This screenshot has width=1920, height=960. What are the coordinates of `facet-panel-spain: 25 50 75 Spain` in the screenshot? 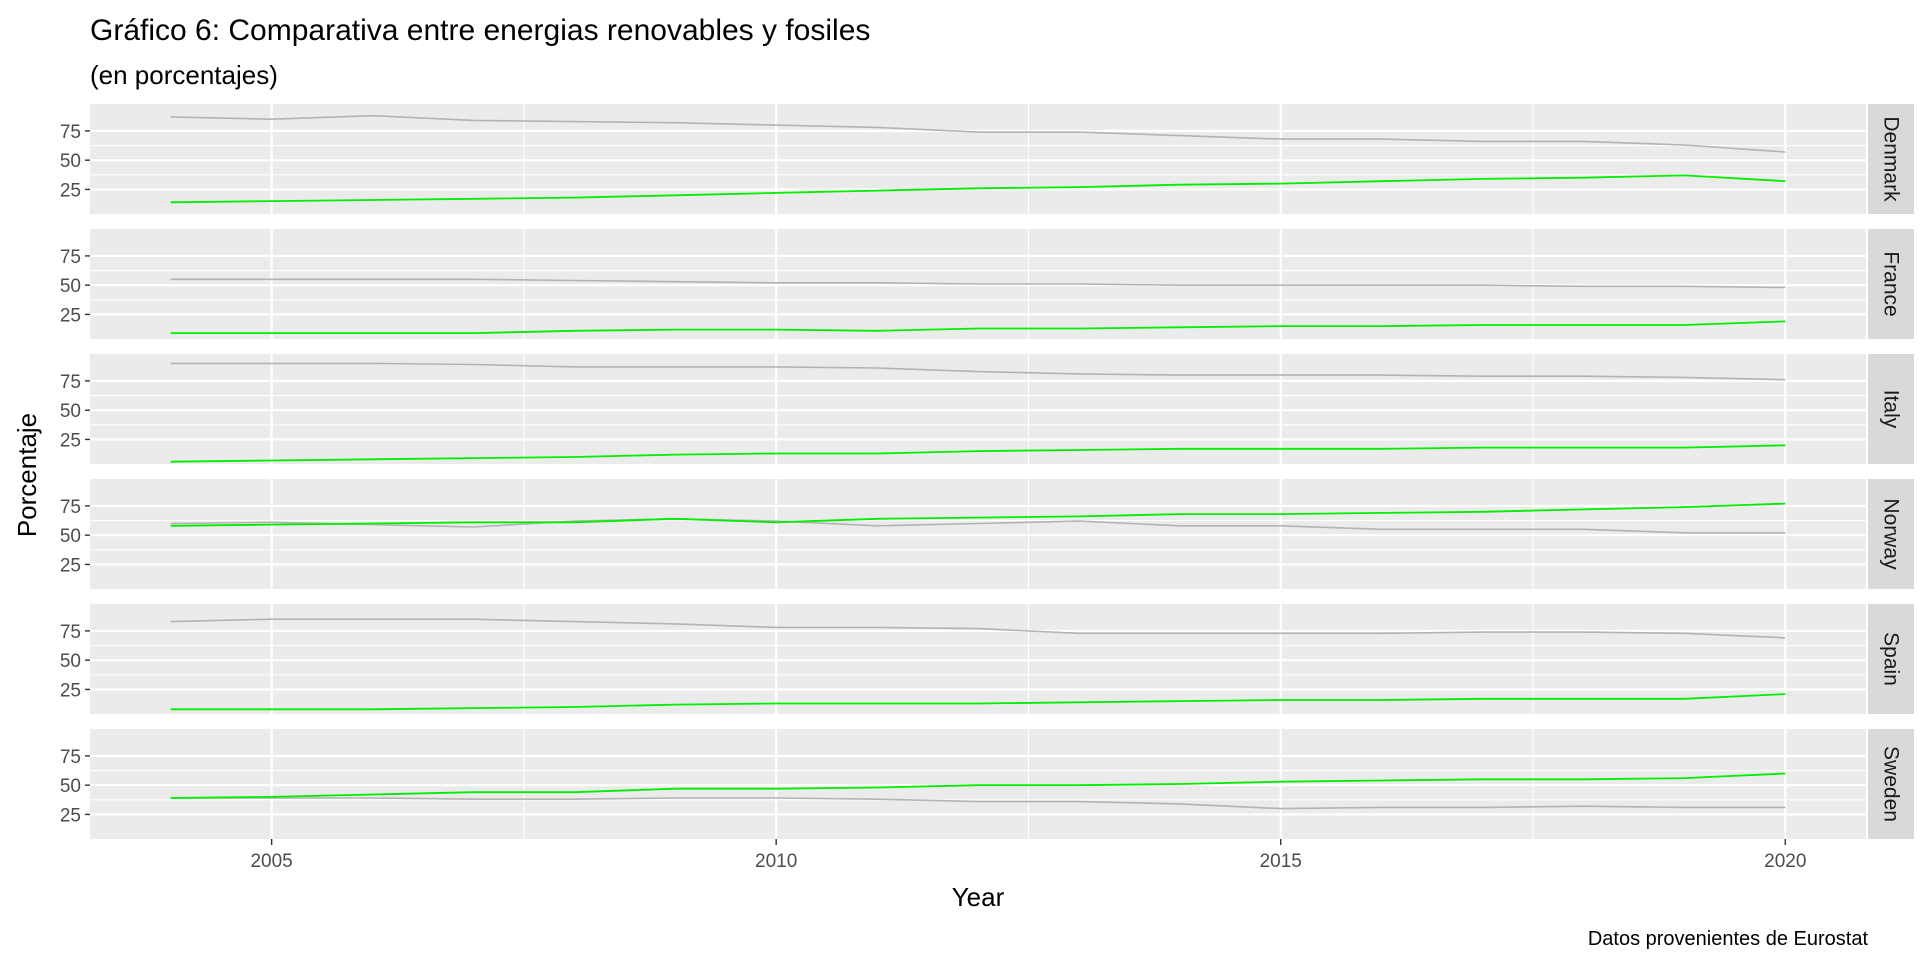 It's located at (987, 659).